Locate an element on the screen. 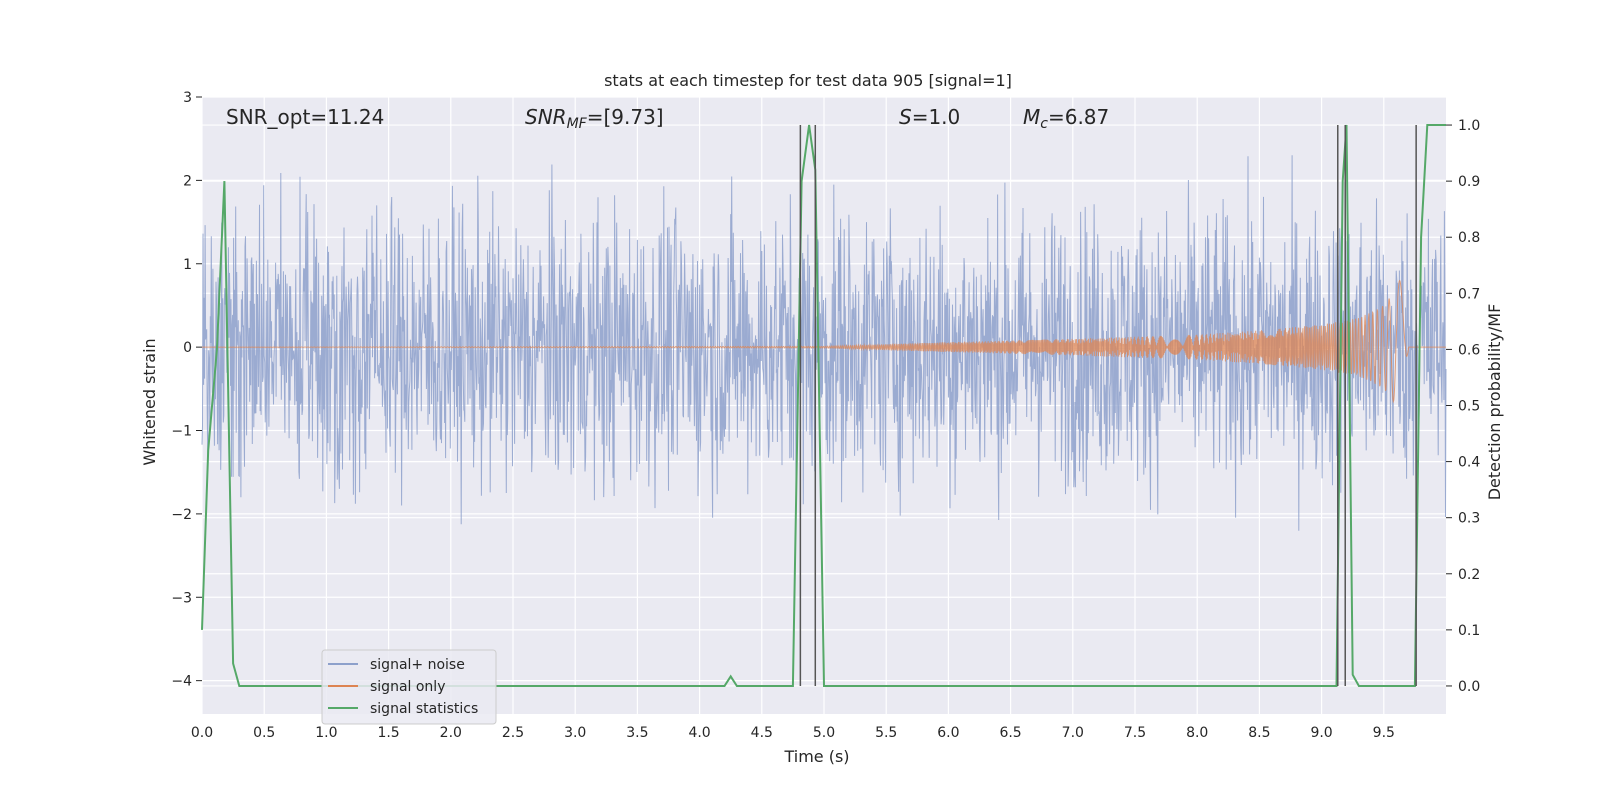 The height and width of the screenshot is (800, 1600). y2-tick-label: 0.5 is located at coordinates (1469, 407).